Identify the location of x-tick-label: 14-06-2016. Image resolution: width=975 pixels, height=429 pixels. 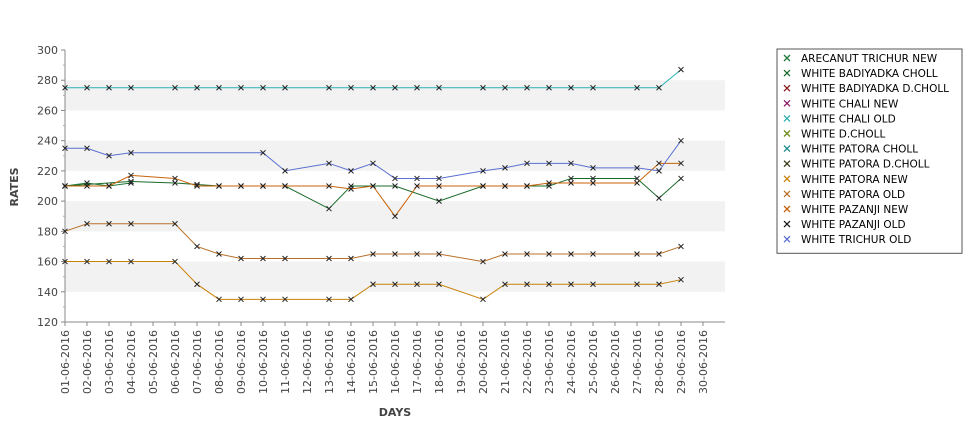
(351, 362).